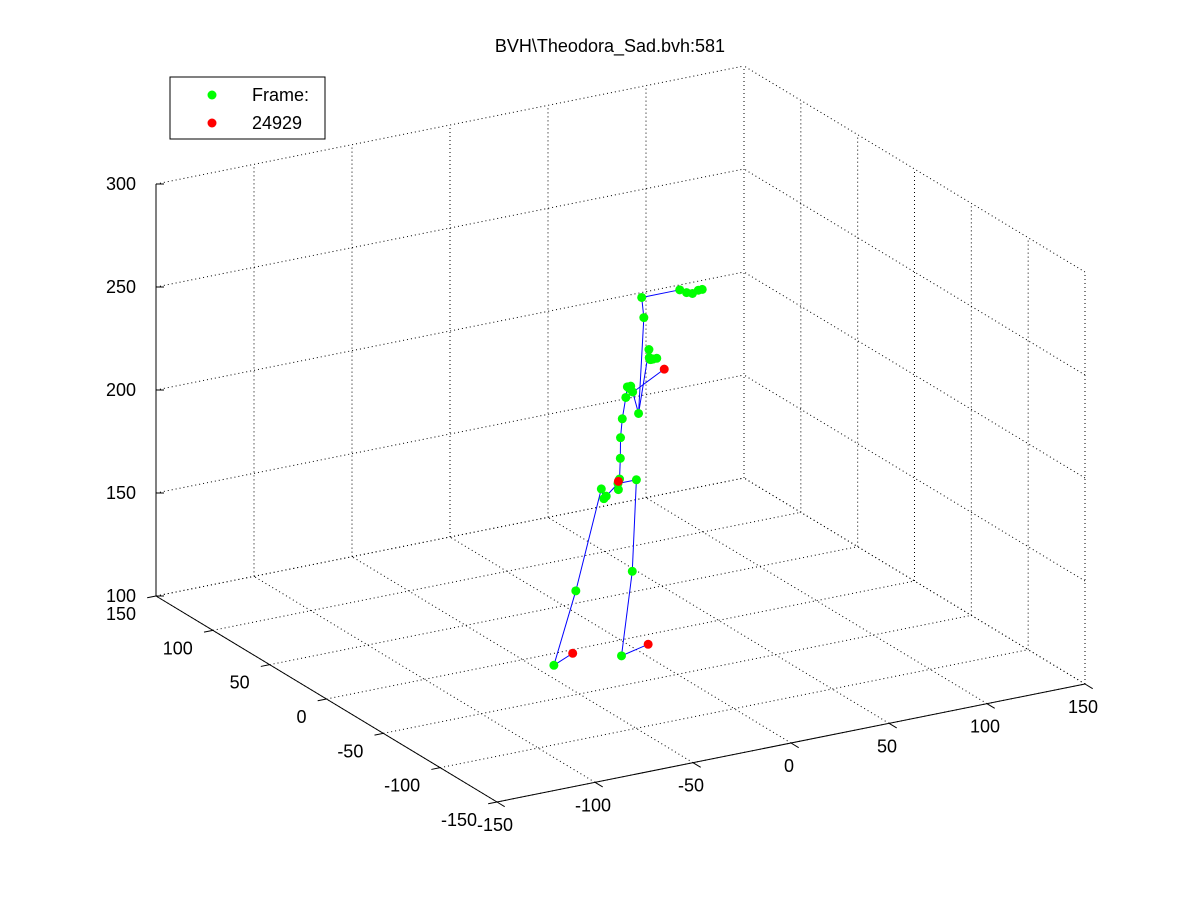 The image size is (1201, 901). I want to click on x-tick-label: 50, so click(887, 746).